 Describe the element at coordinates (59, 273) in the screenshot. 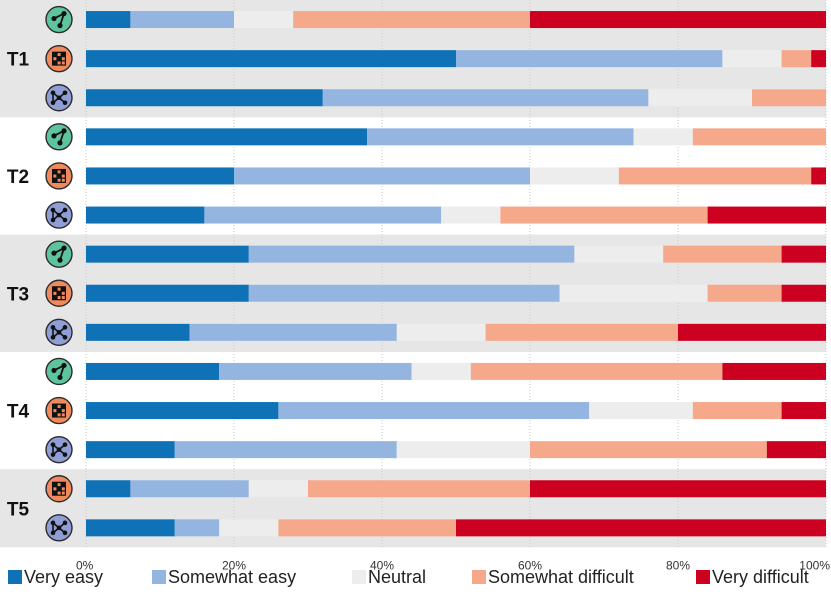

I see `row-icons` at that location.